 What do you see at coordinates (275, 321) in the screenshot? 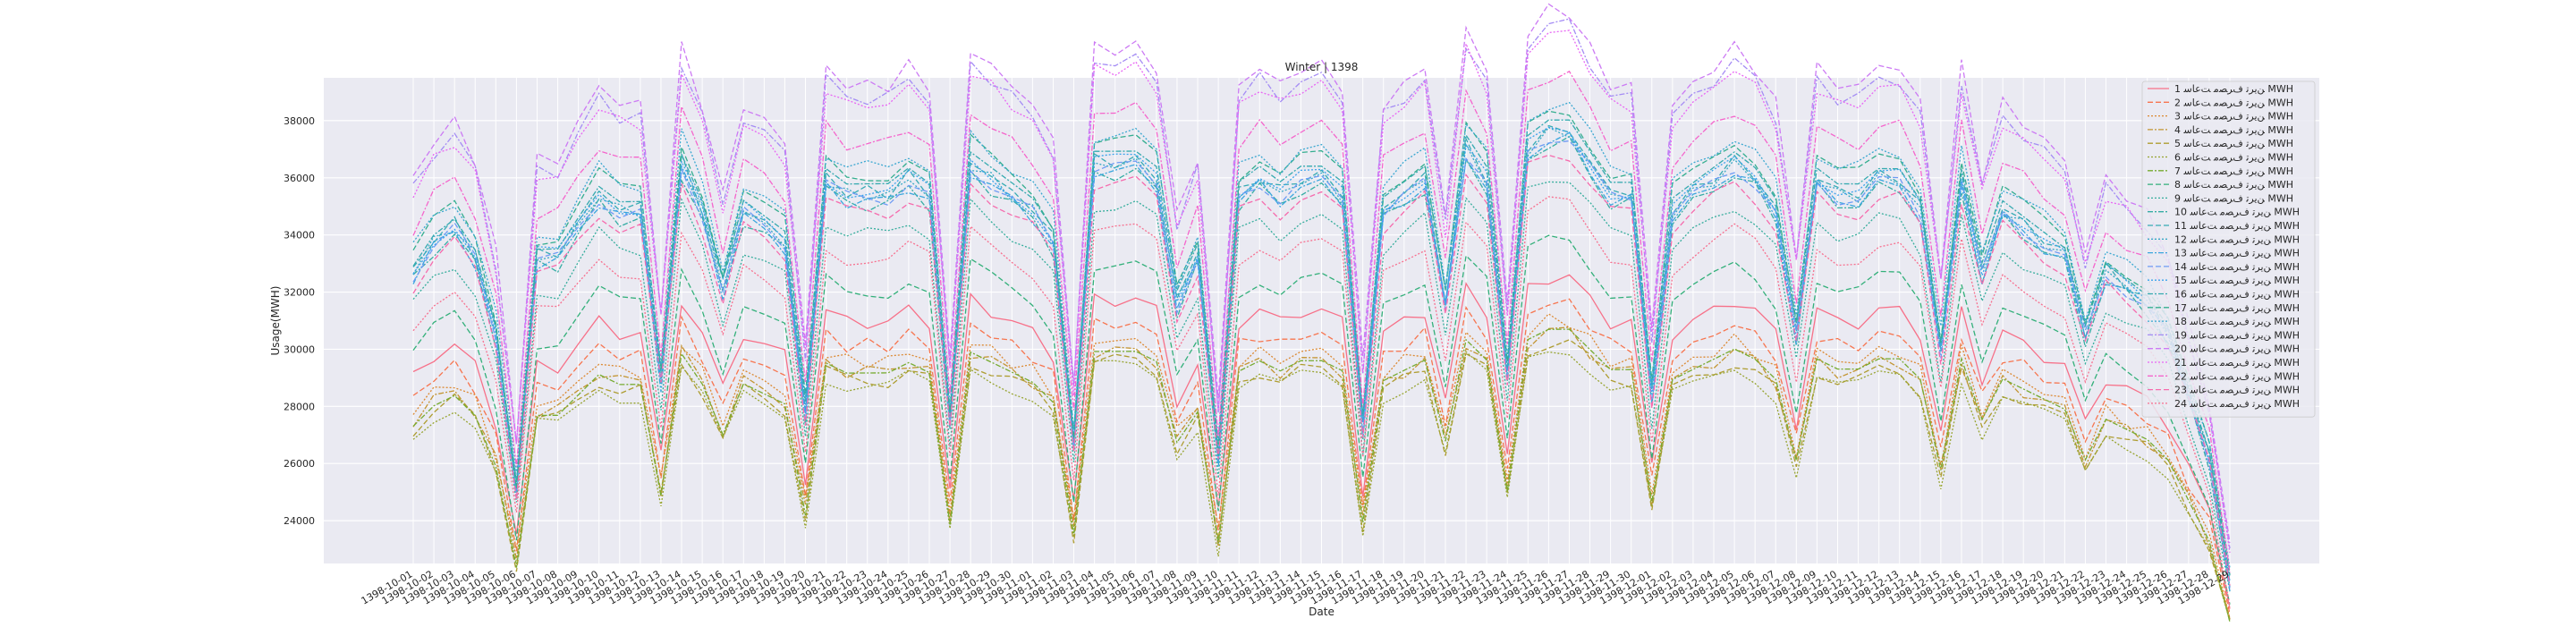
I see `y-axis-label: Usage(MWH)` at bounding box center [275, 321].